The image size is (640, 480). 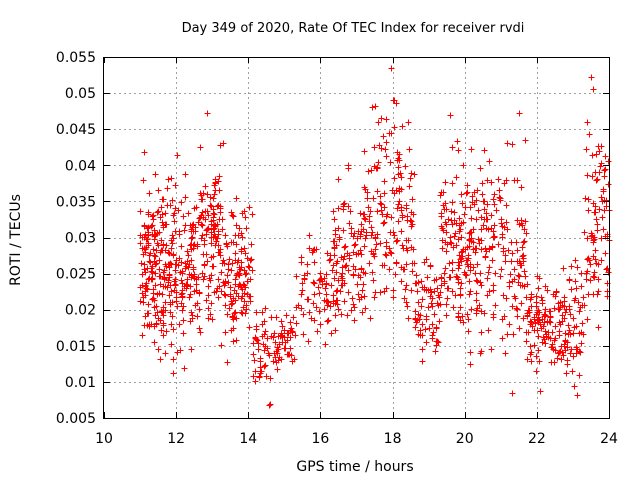 I want to click on y-tick-label: 0.025, so click(x=76, y=275).